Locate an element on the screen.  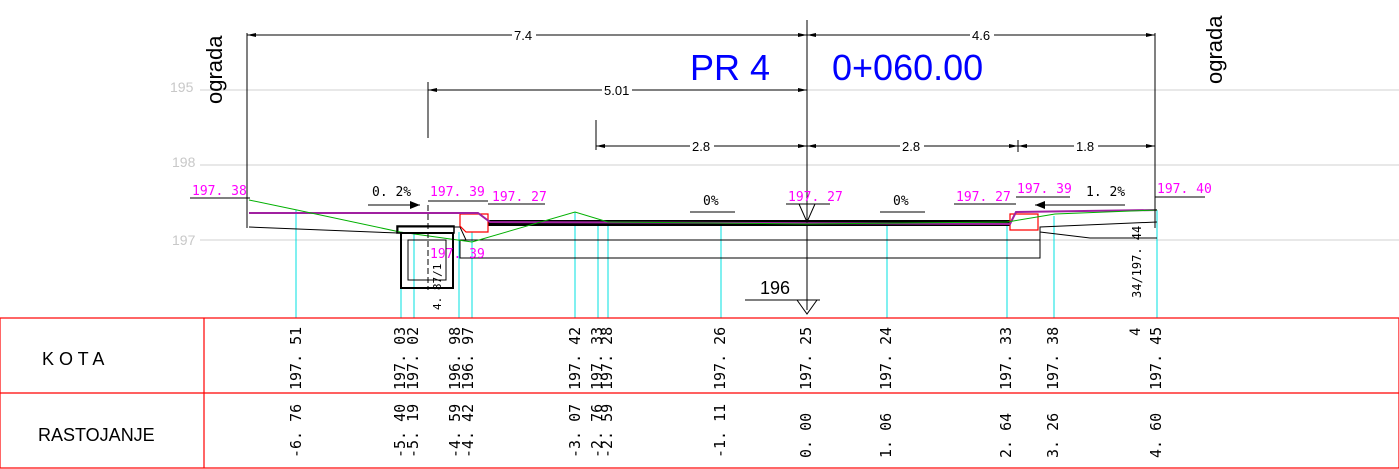
station-drop-lines is located at coordinates (726, 264).